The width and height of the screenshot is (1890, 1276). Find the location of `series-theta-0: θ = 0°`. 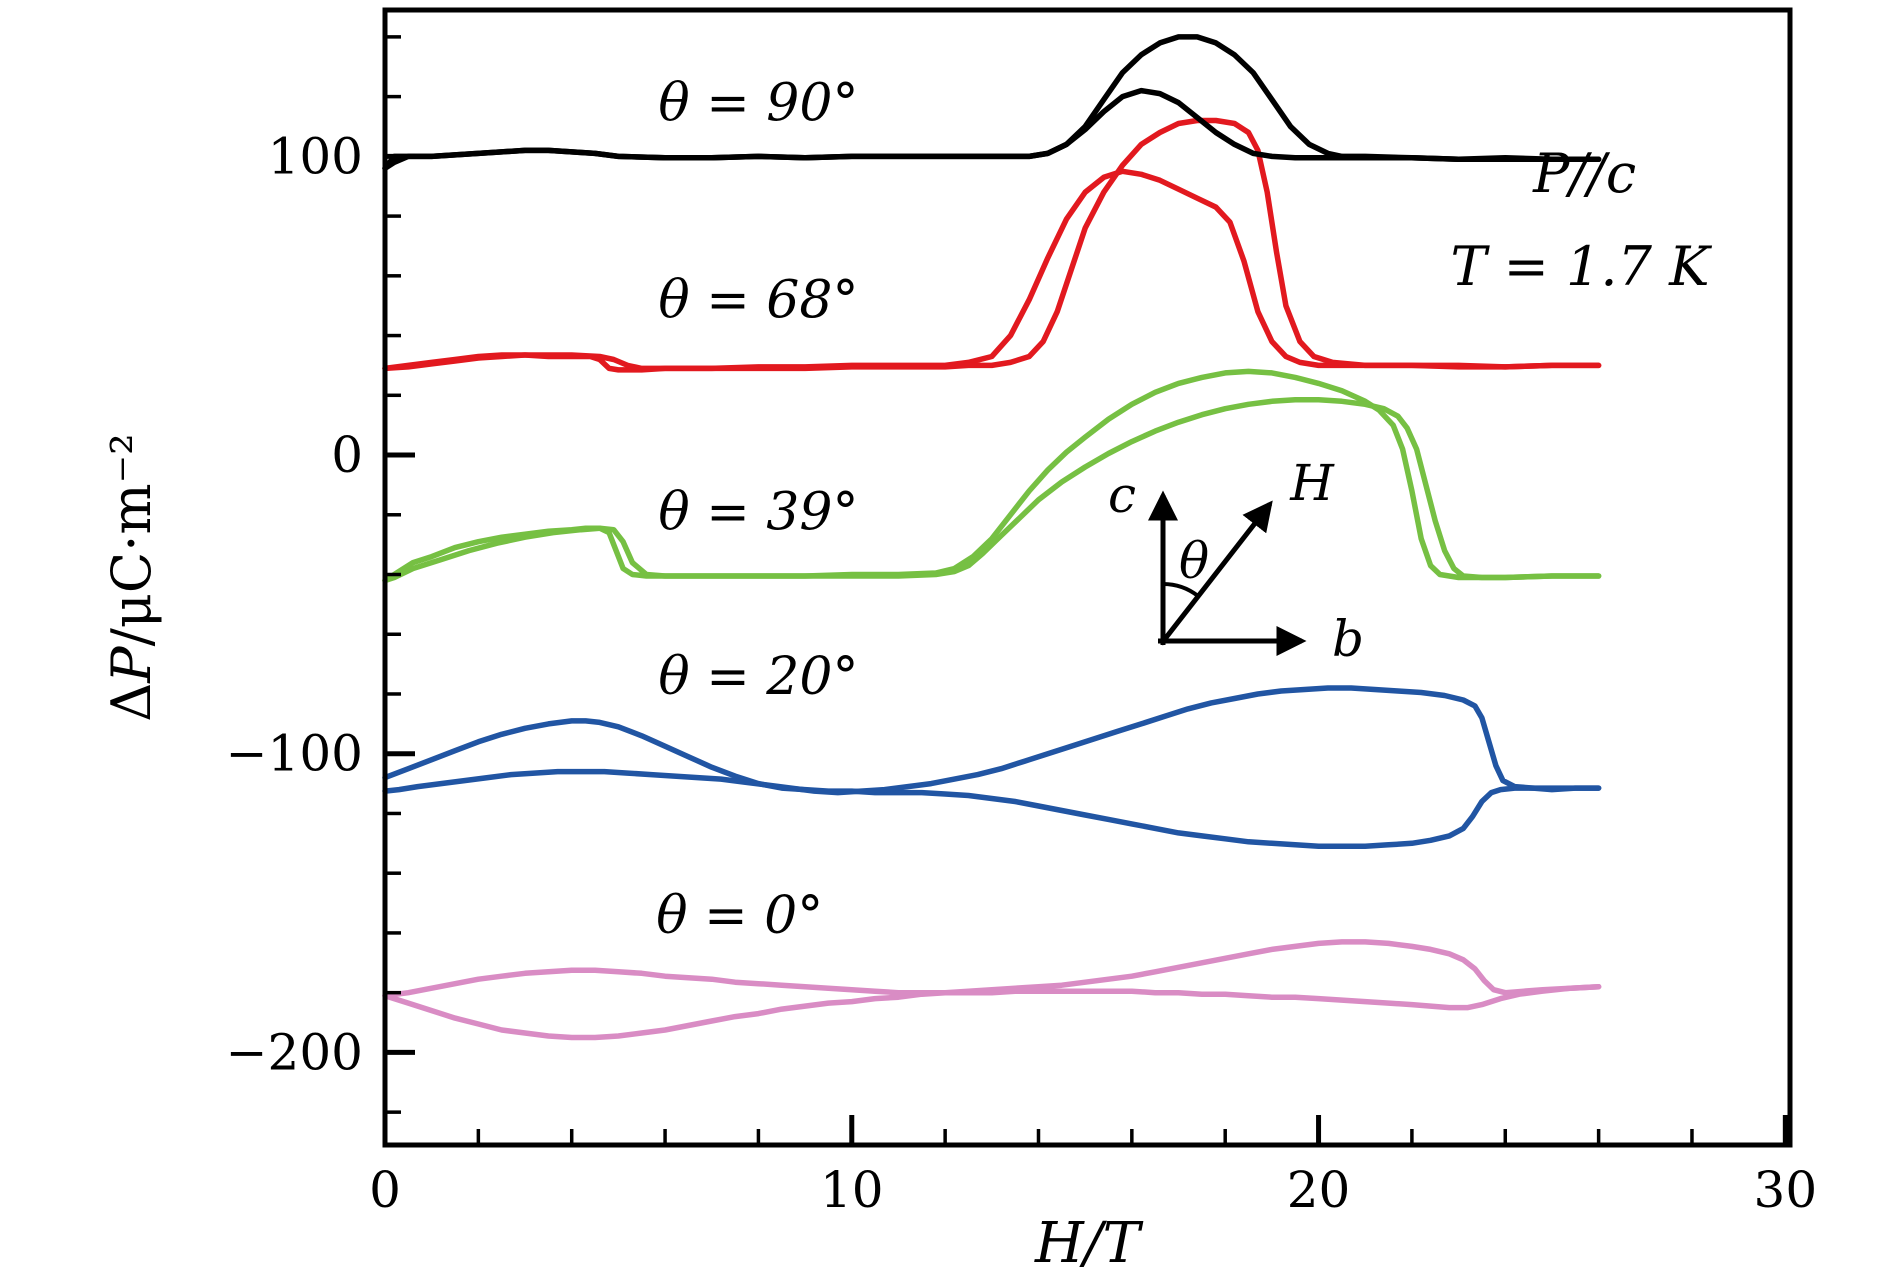

series-theta-0: θ = 0° is located at coordinates (992, 963).